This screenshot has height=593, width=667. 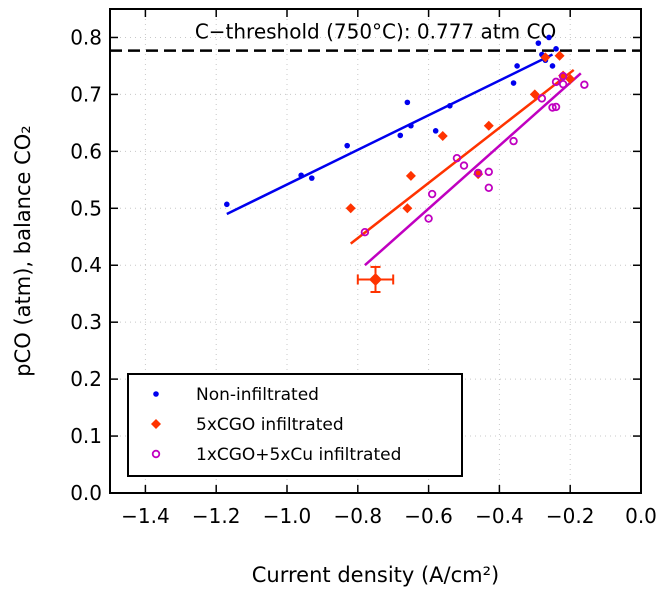 What do you see at coordinates (358, 516) in the screenshot?
I see `x-tick-label: −0.8` at bounding box center [358, 516].